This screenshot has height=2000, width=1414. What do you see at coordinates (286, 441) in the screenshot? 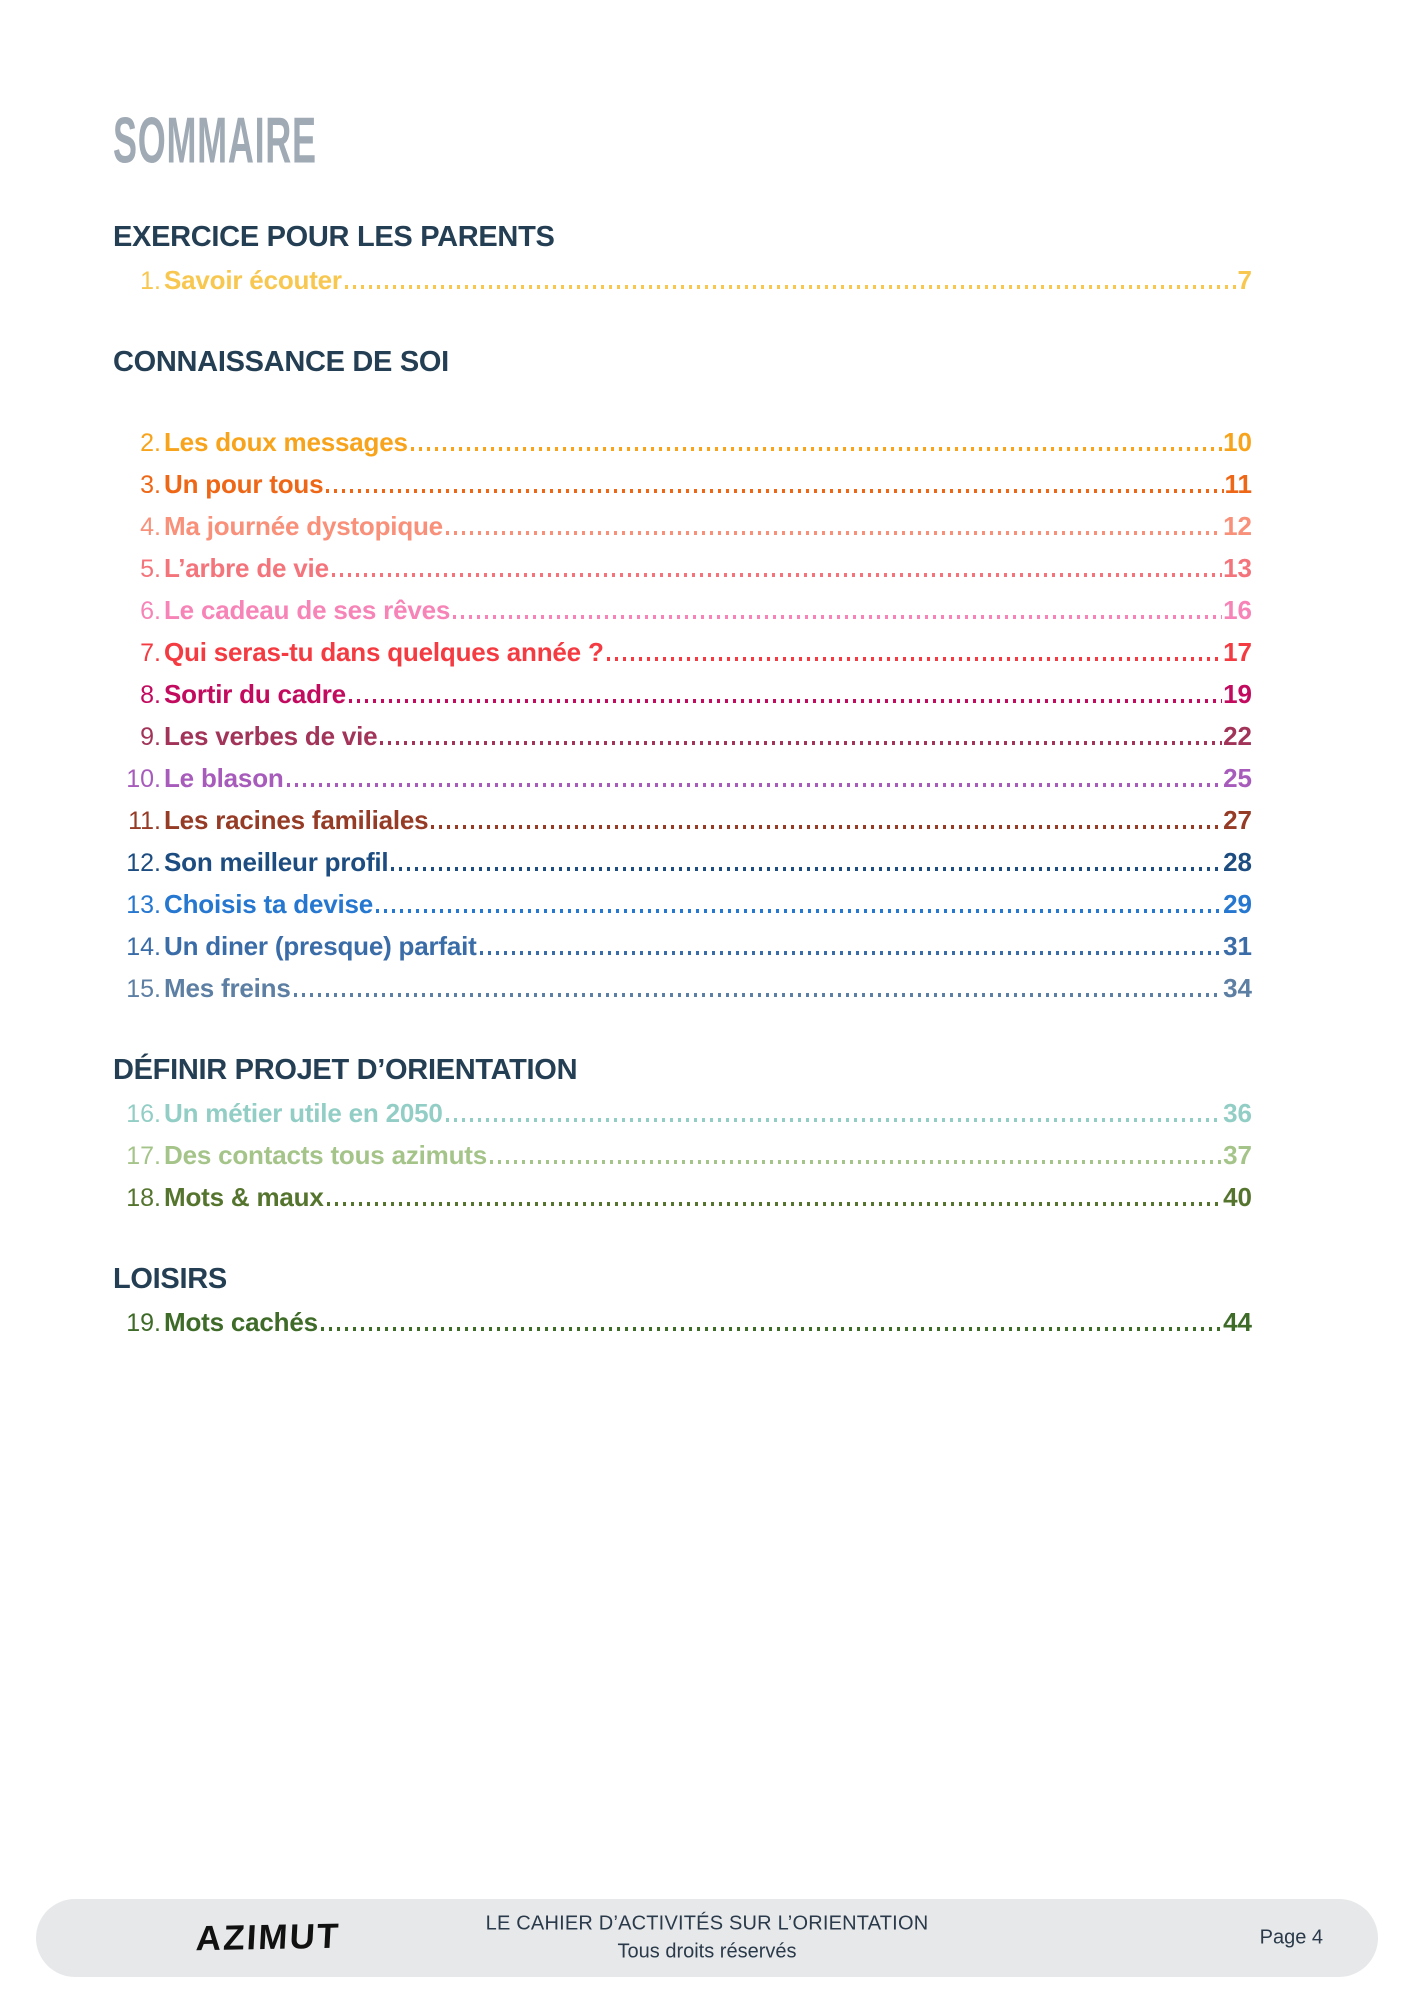
I see `entry-title: Les doux messages` at bounding box center [286, 441].